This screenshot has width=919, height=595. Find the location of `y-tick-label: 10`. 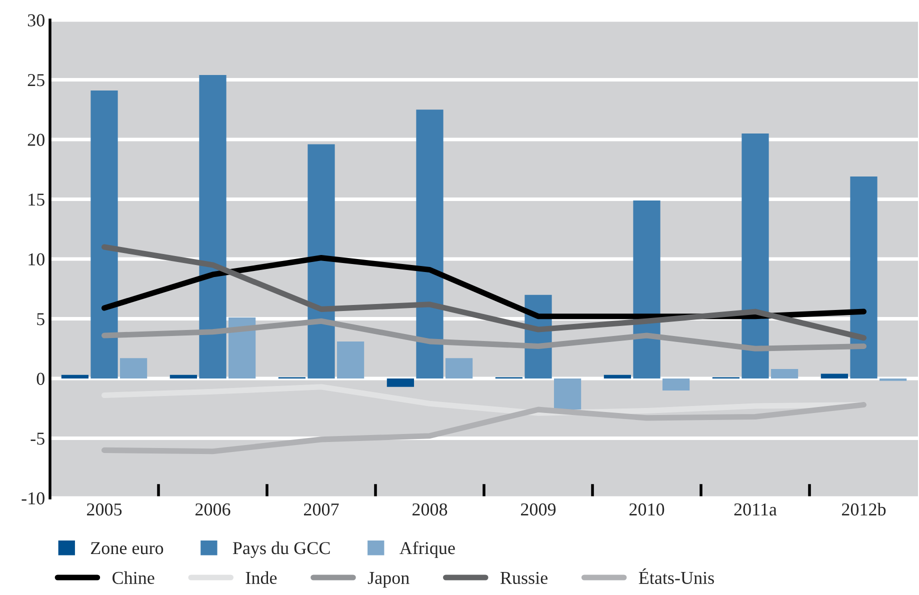

y-tick-label: 10 is located at coordinates (36, 259).